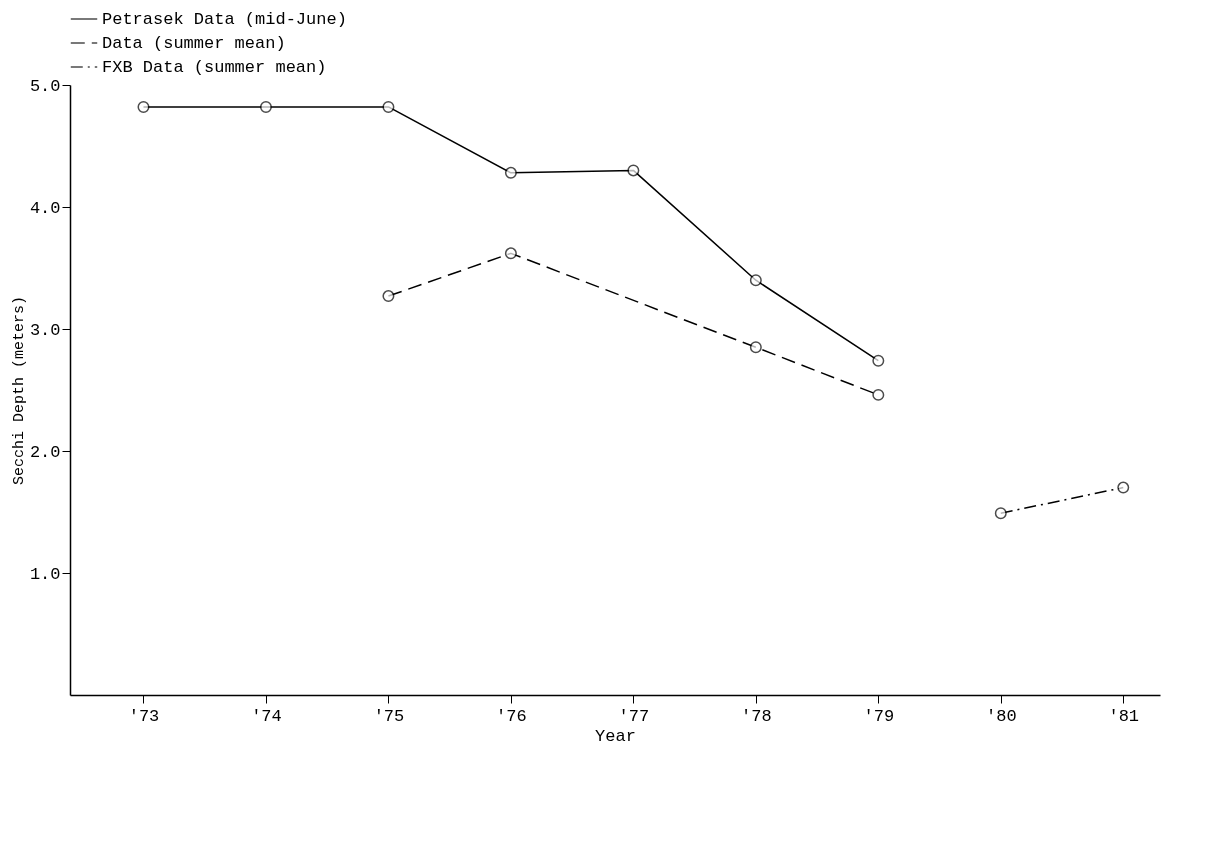 The height and width of the screenshot is (859, 1231). I want to click on x-tick-label: '81, so click(1124, 716).